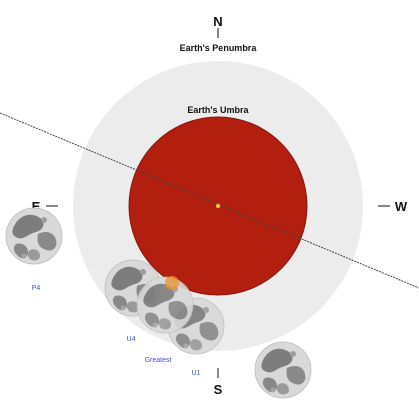  I want to click on west-label: W, so click(401, 206).